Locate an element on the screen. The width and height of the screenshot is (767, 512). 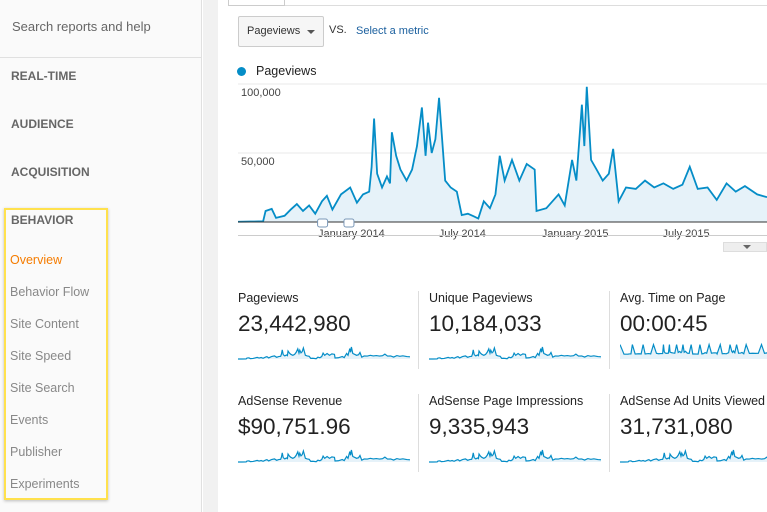
caret-down-icon is located at coordinates (311, 32).